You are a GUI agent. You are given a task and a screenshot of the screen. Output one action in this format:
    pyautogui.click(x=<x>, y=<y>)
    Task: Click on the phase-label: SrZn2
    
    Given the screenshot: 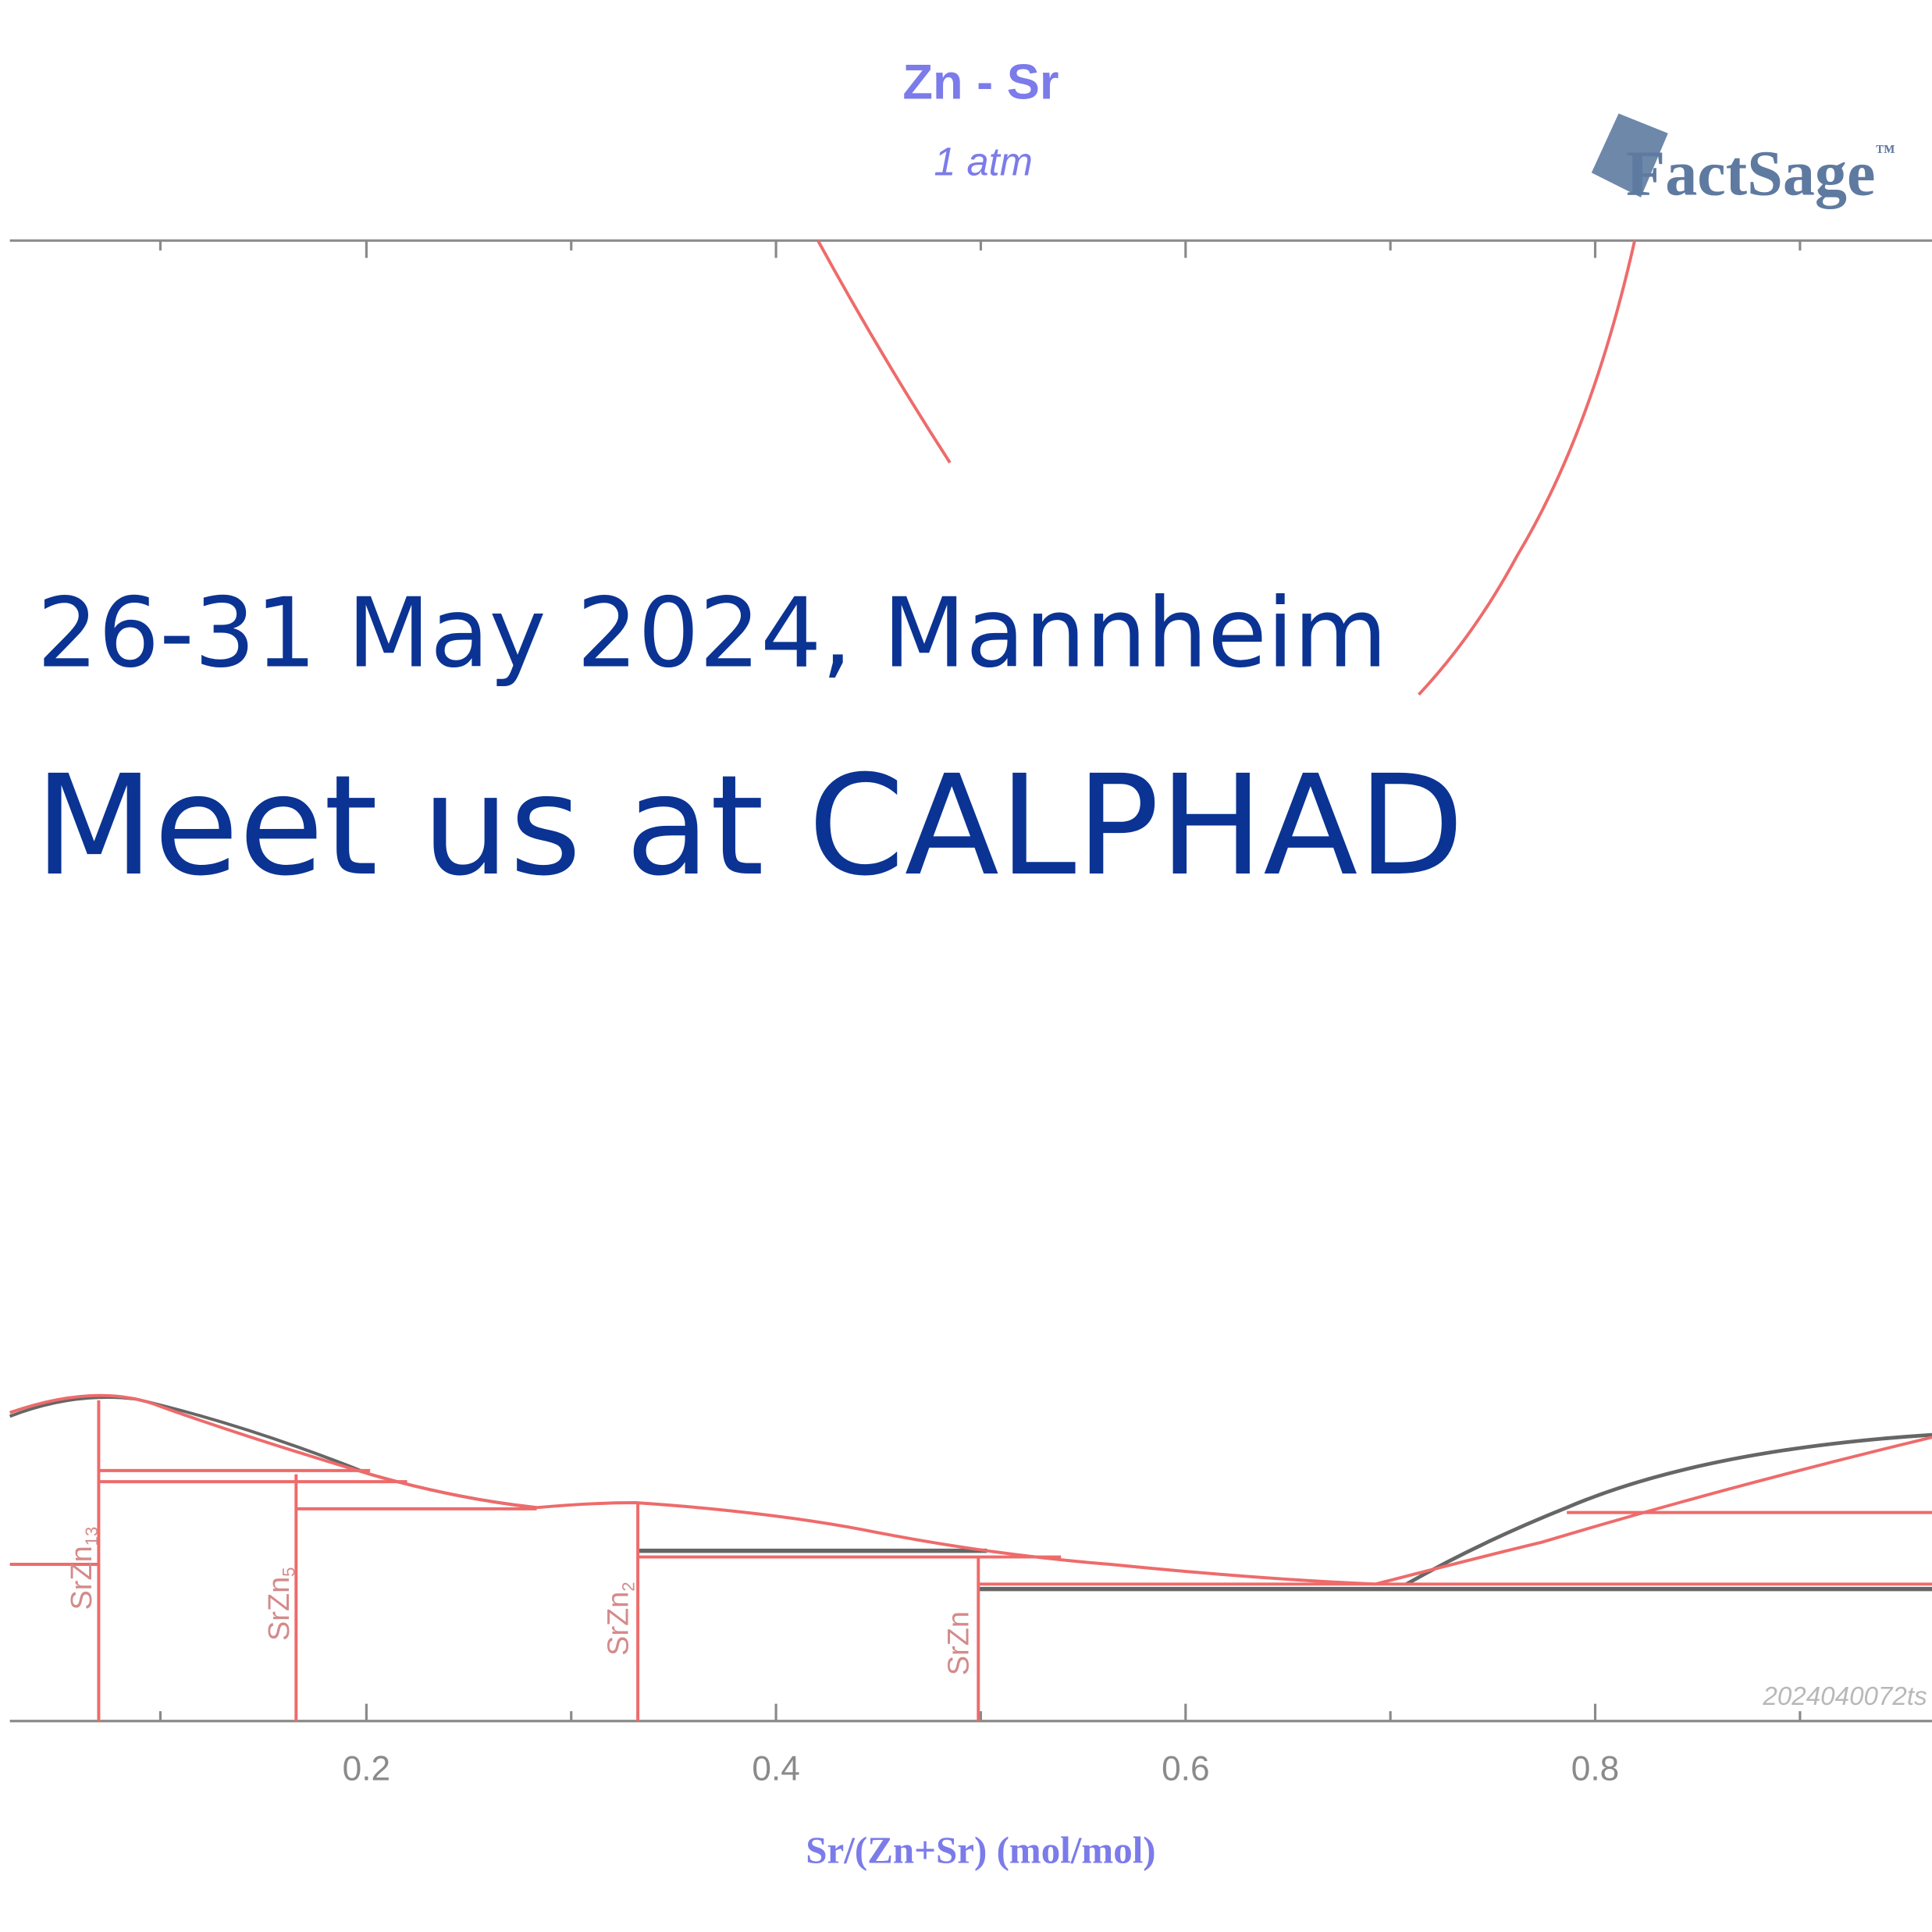 What is the action you would take?
    pyautogui.click(x=620, y=1618)
    